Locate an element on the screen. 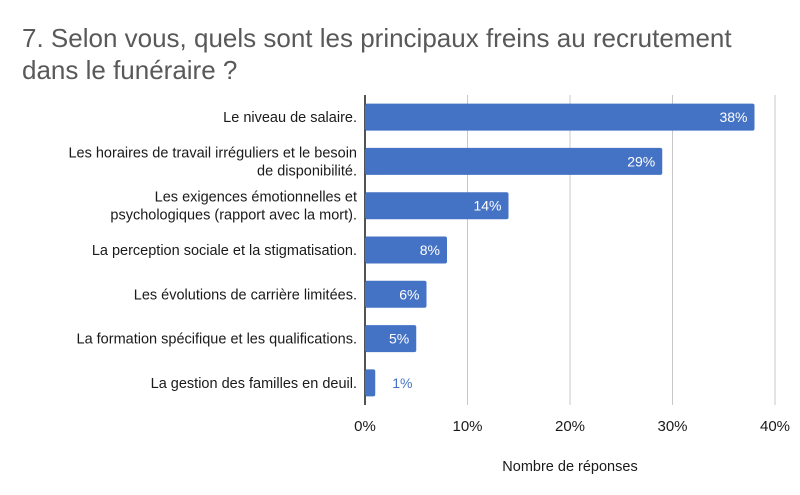 This screenshot has height=495, width=800. data-label: 29% is located at coordinates (641, 161).